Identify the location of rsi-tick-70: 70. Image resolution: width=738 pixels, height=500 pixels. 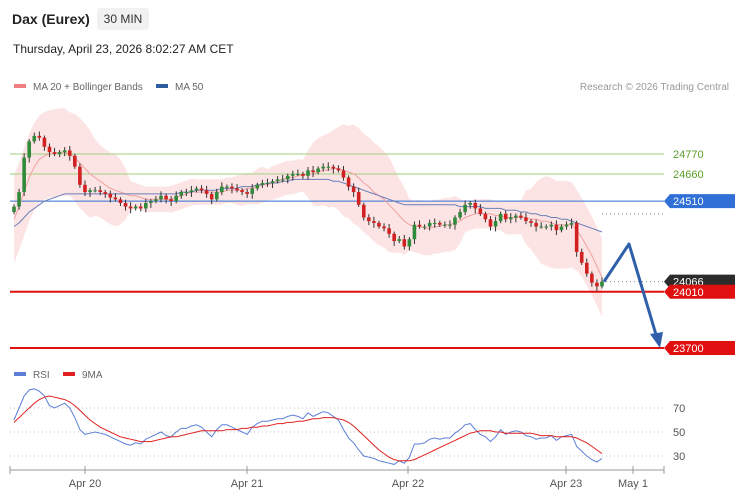
(679, 409).